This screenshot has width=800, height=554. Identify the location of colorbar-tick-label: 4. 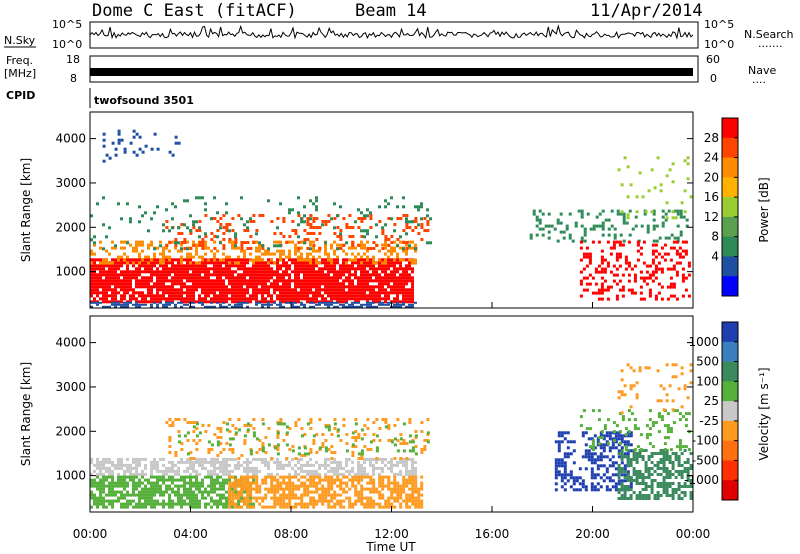
(715, 256).